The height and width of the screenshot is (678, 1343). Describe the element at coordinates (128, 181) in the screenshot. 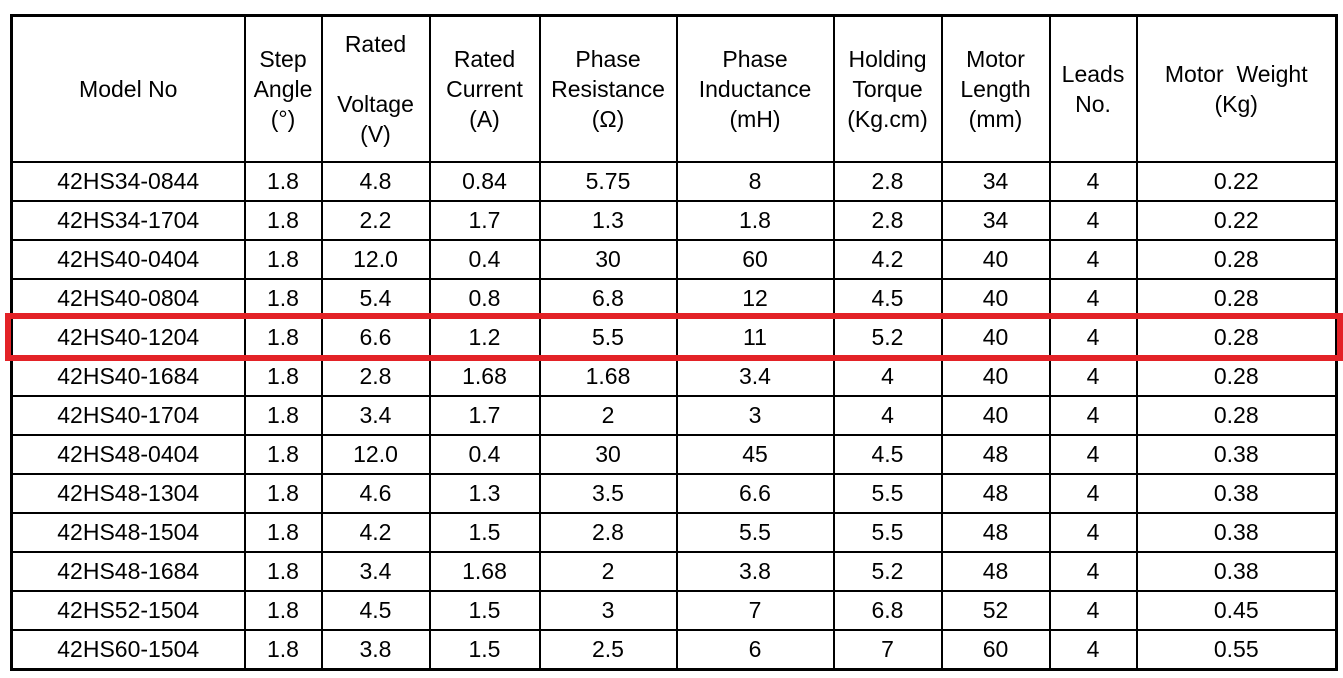

I see `model-no-cell: 42HS34-0844` at that location.